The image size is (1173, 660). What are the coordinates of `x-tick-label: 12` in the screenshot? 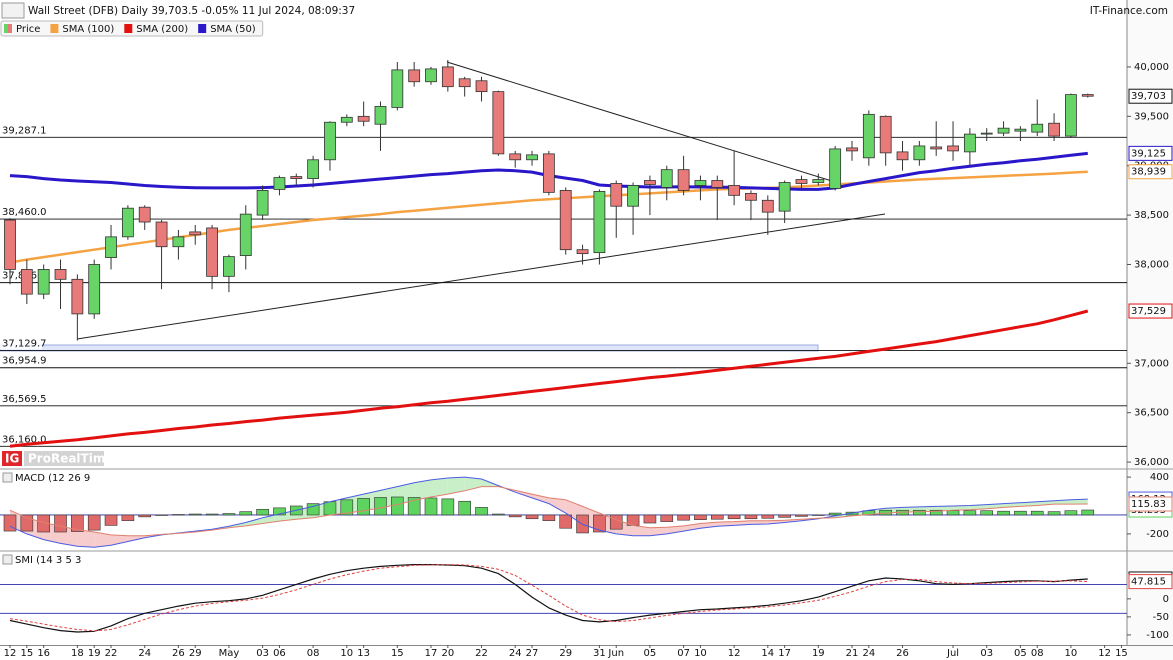 It's located at (734, 653).